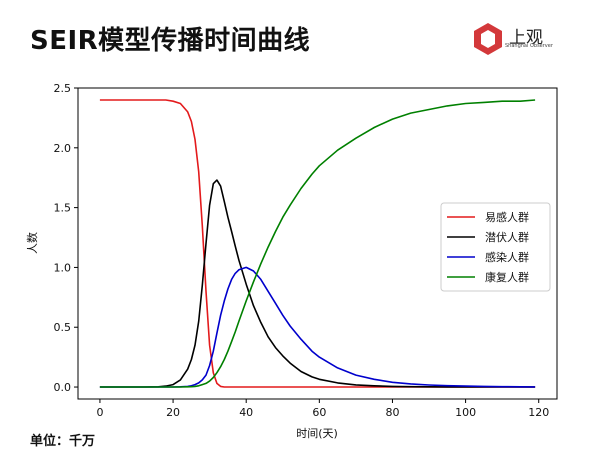 Image resolution: width=600 pixels, height=464 pixels. I want to click on x-tick-label: 120, so click(538, 412).